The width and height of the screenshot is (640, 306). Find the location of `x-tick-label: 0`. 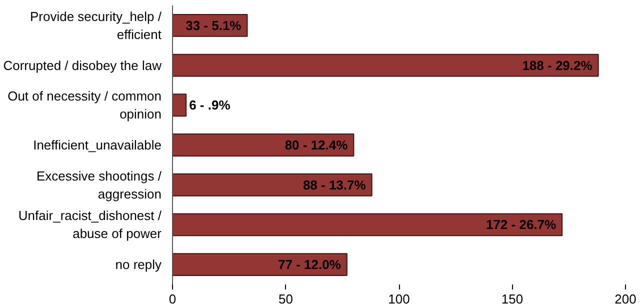

x-tick-label: 0 is located at coordinates (172, 299).